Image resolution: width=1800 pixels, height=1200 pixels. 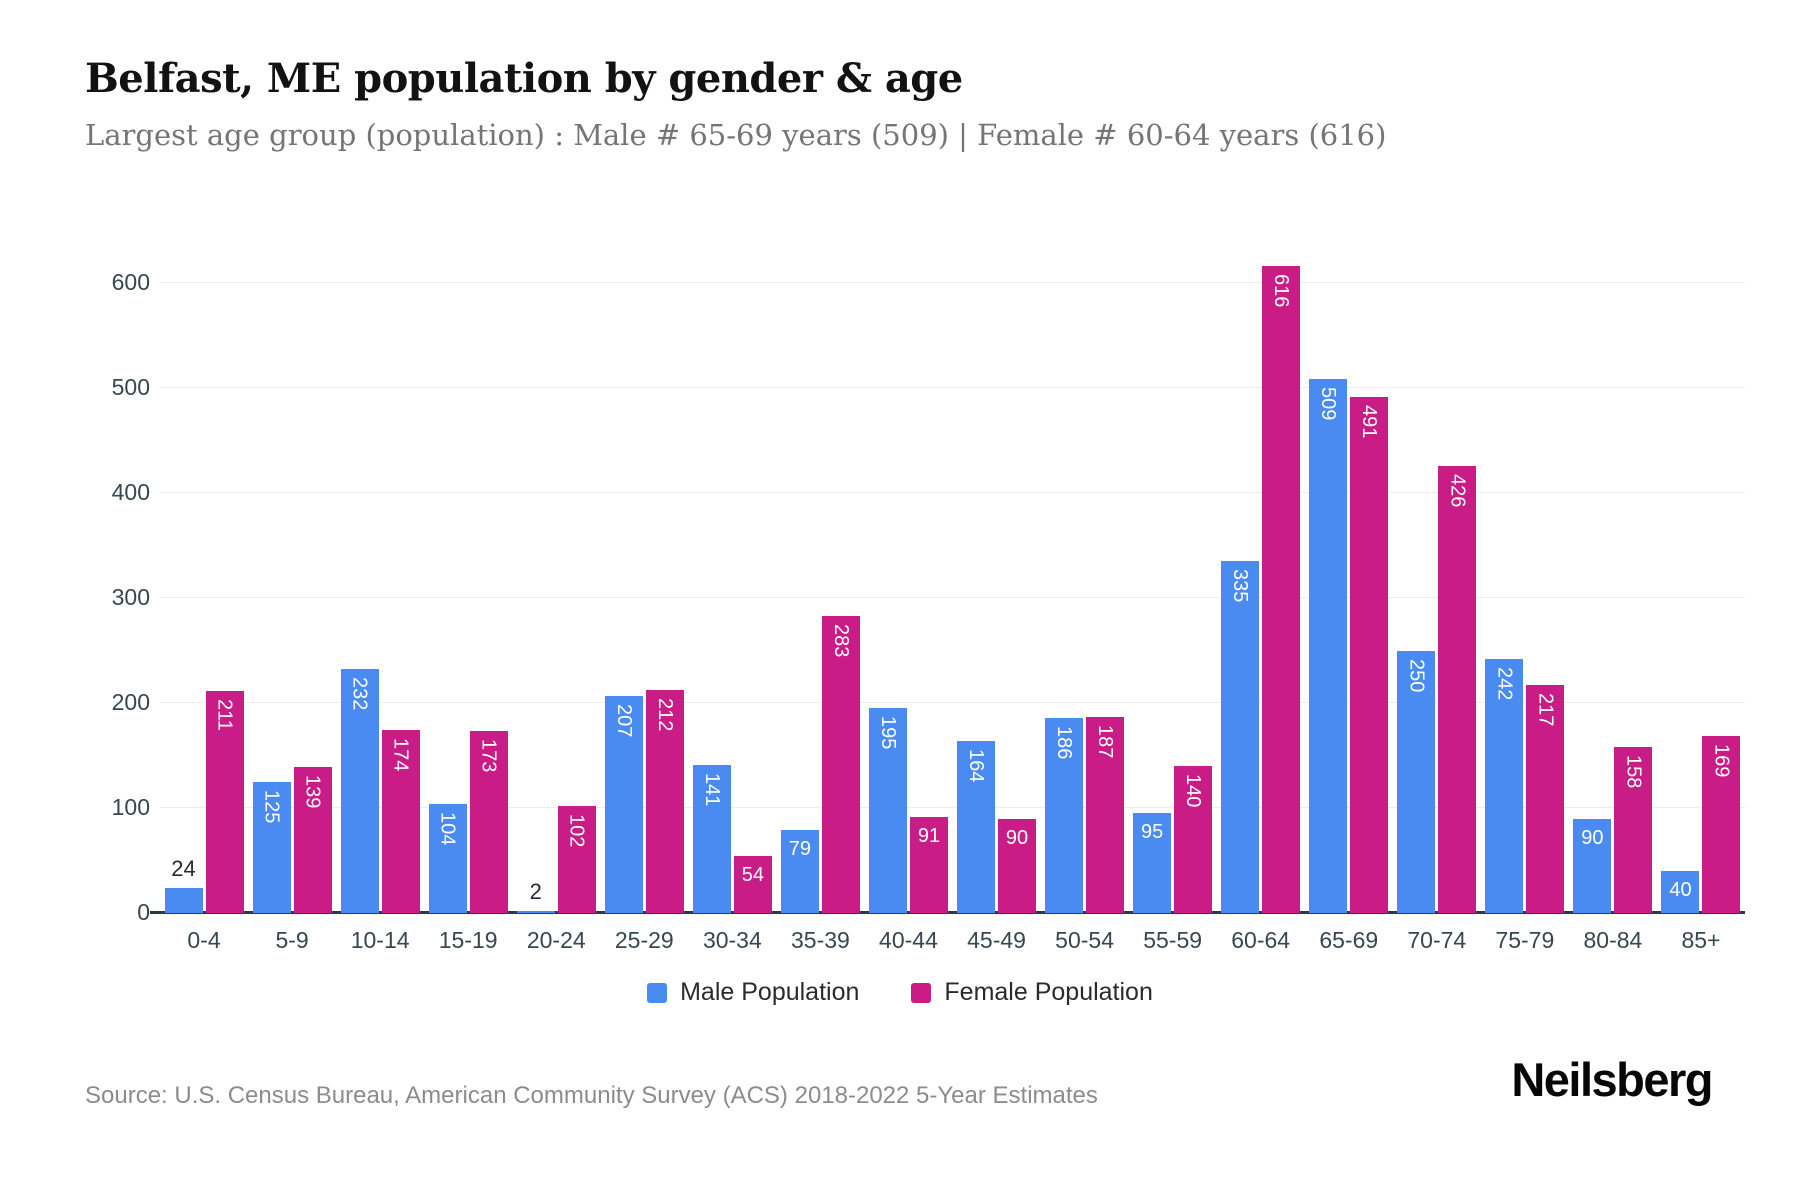 What do you see at coordinates (1633, 772) in the screenshot?
I see `bar-value-label: 158` at bounding box center [1633, 772].